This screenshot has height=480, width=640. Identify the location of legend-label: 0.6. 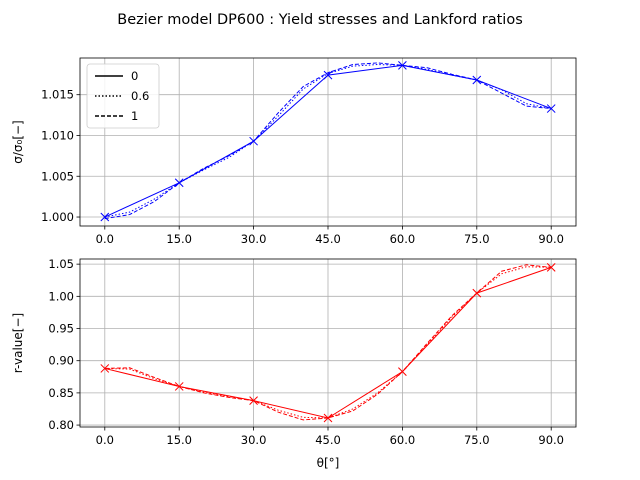
(140, 96).